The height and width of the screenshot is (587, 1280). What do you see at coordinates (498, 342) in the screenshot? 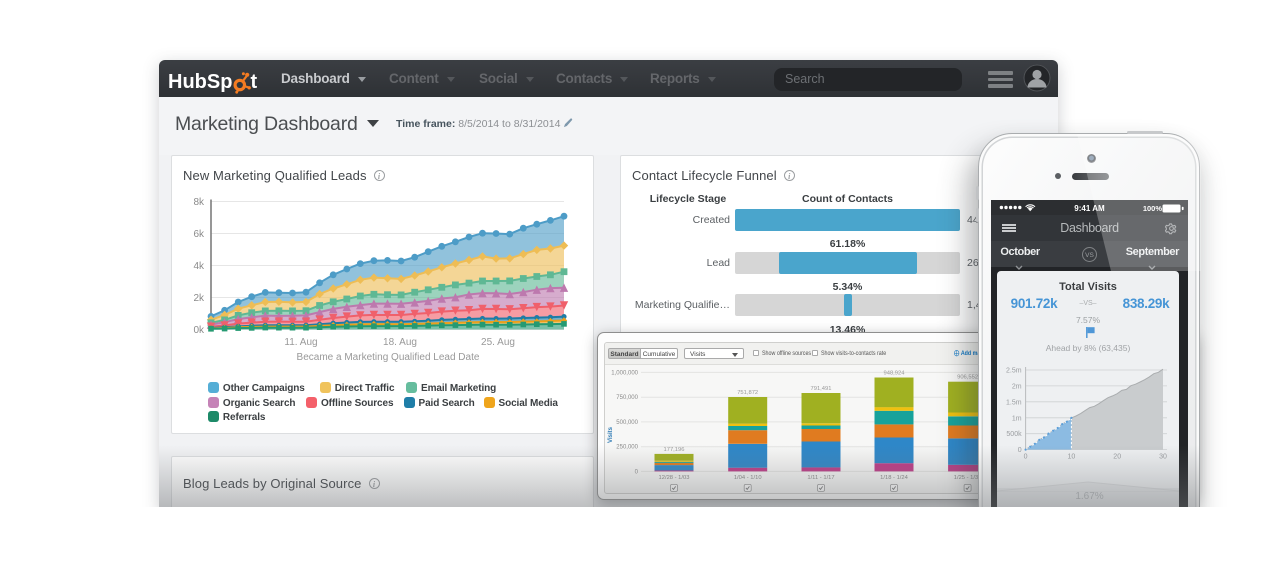
I see `svg-text: 25. Aug` at bounding box center [498, 342].